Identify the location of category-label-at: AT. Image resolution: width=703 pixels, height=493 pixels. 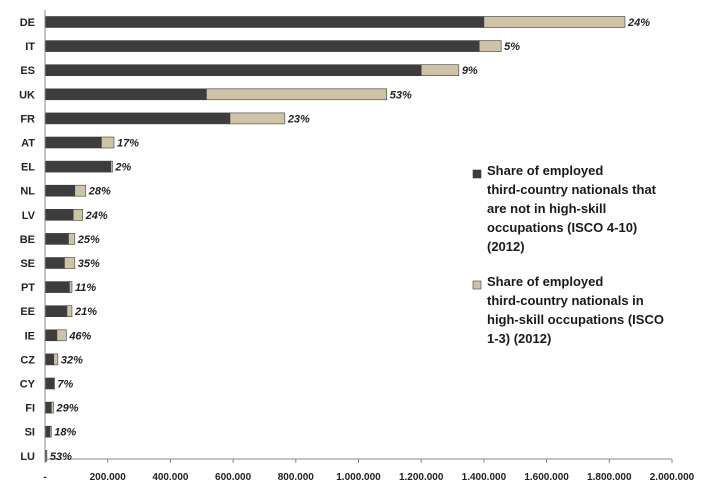
(28, 144).